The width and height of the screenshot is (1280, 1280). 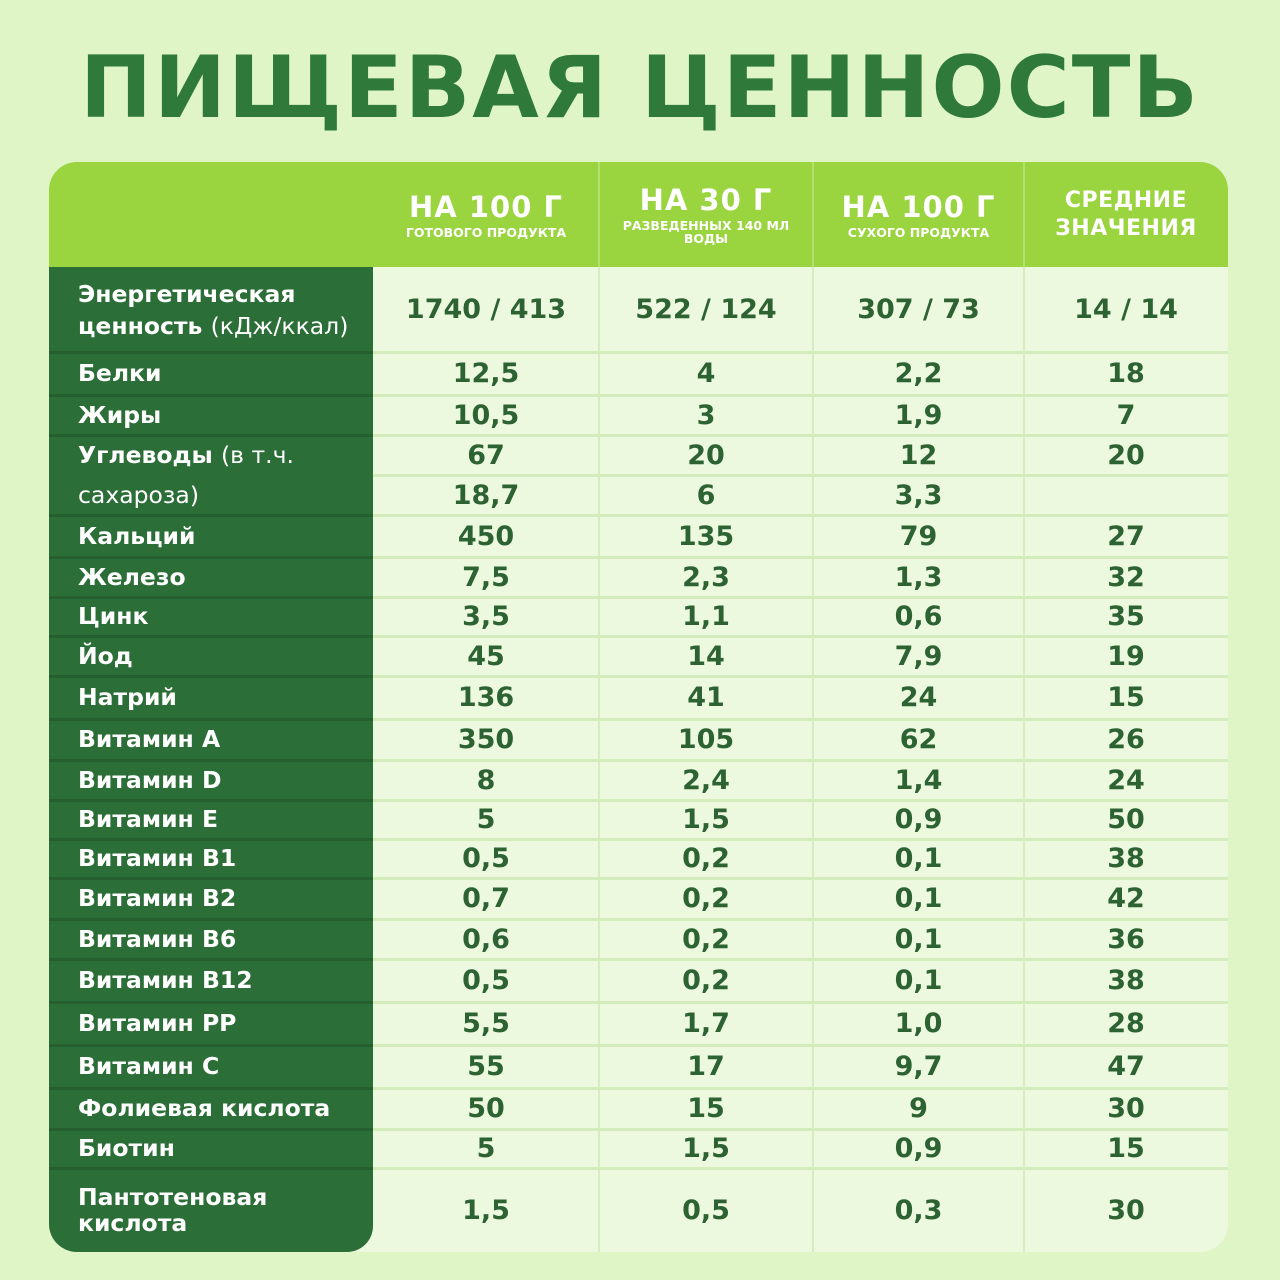 I want to click on row-label: Энергетическая ценность (кДж/ккал), so click(x=223, y=309).